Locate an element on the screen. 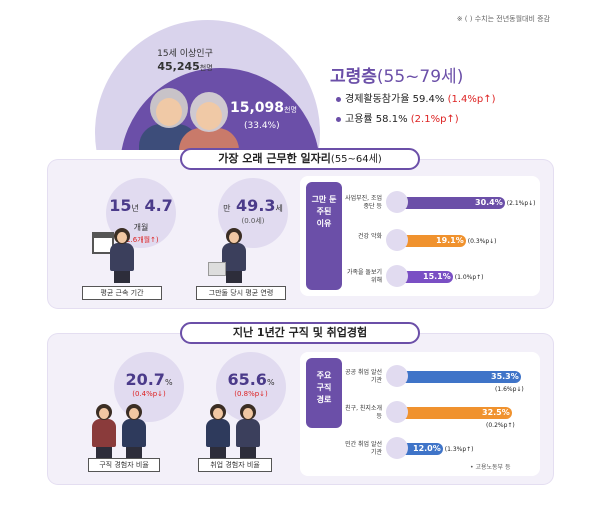  route-row: 민간 취업 알선기관 12.0% (1.3%p↑) is located at coordinates (439, 448).